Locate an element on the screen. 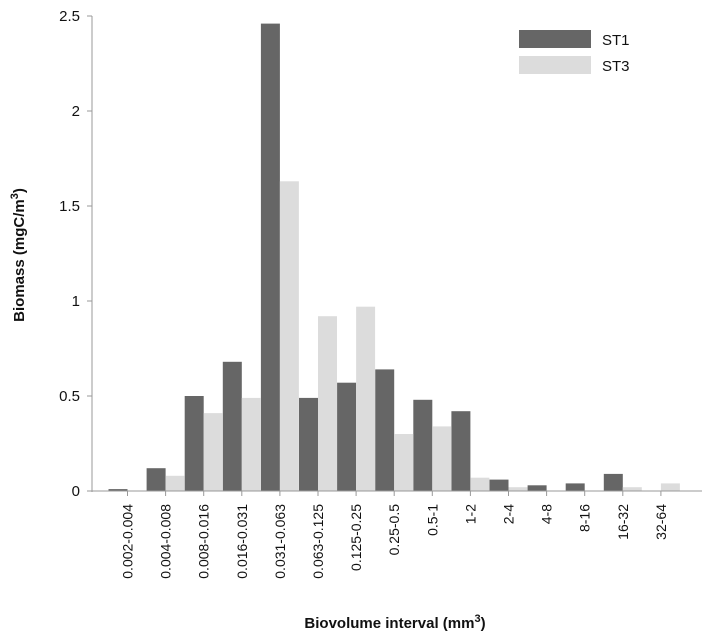 The width and height of the screenshot is (703, 636). x-tick-label: 2-4 is located at coordinates (509, 514).